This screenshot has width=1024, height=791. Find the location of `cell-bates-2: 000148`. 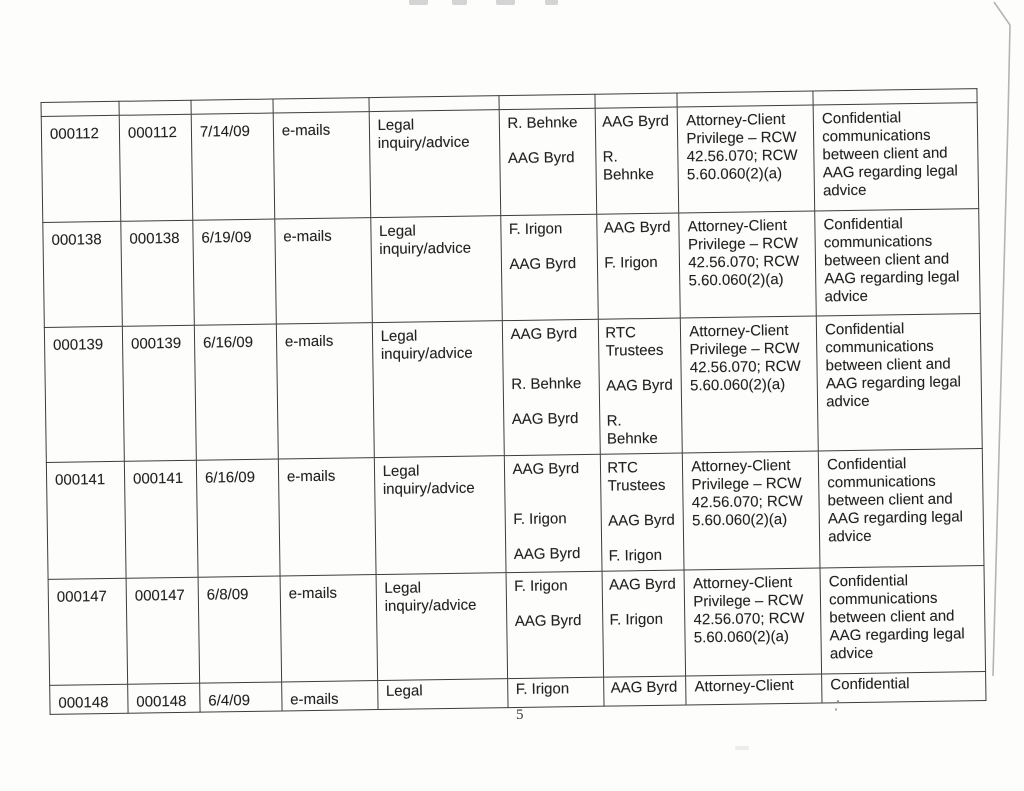

cell-bates-2: 000148 is located at coordinates (163, 698).